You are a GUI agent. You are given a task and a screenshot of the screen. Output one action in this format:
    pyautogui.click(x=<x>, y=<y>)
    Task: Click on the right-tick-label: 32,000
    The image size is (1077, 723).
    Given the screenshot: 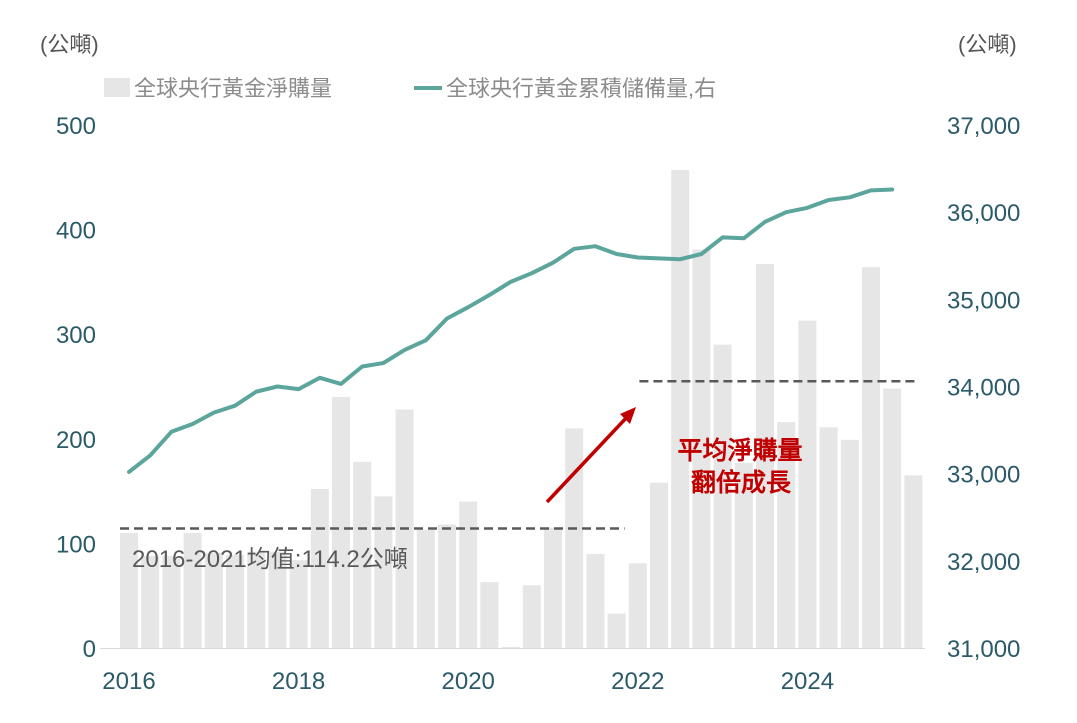 What is the action you would take?
    pyautogui.click(x=983, y=562)
    